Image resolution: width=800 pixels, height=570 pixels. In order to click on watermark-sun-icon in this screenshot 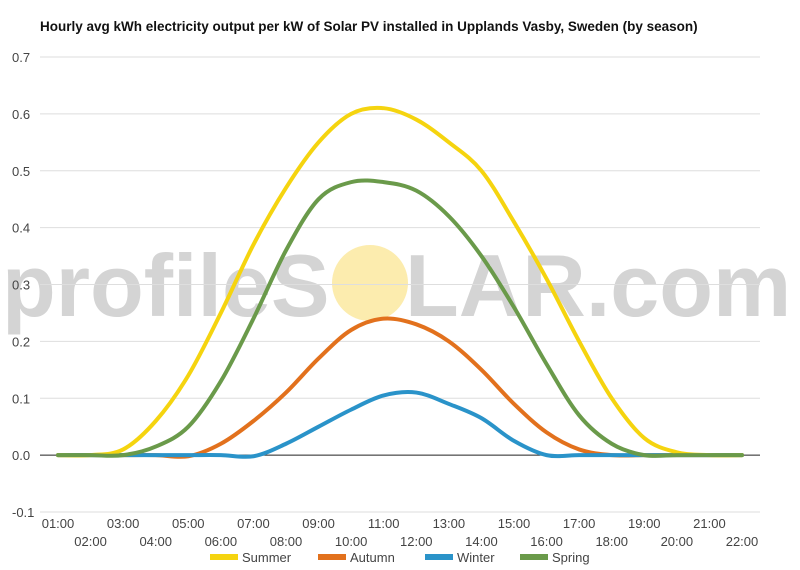, I will do `click(370, 283)`.